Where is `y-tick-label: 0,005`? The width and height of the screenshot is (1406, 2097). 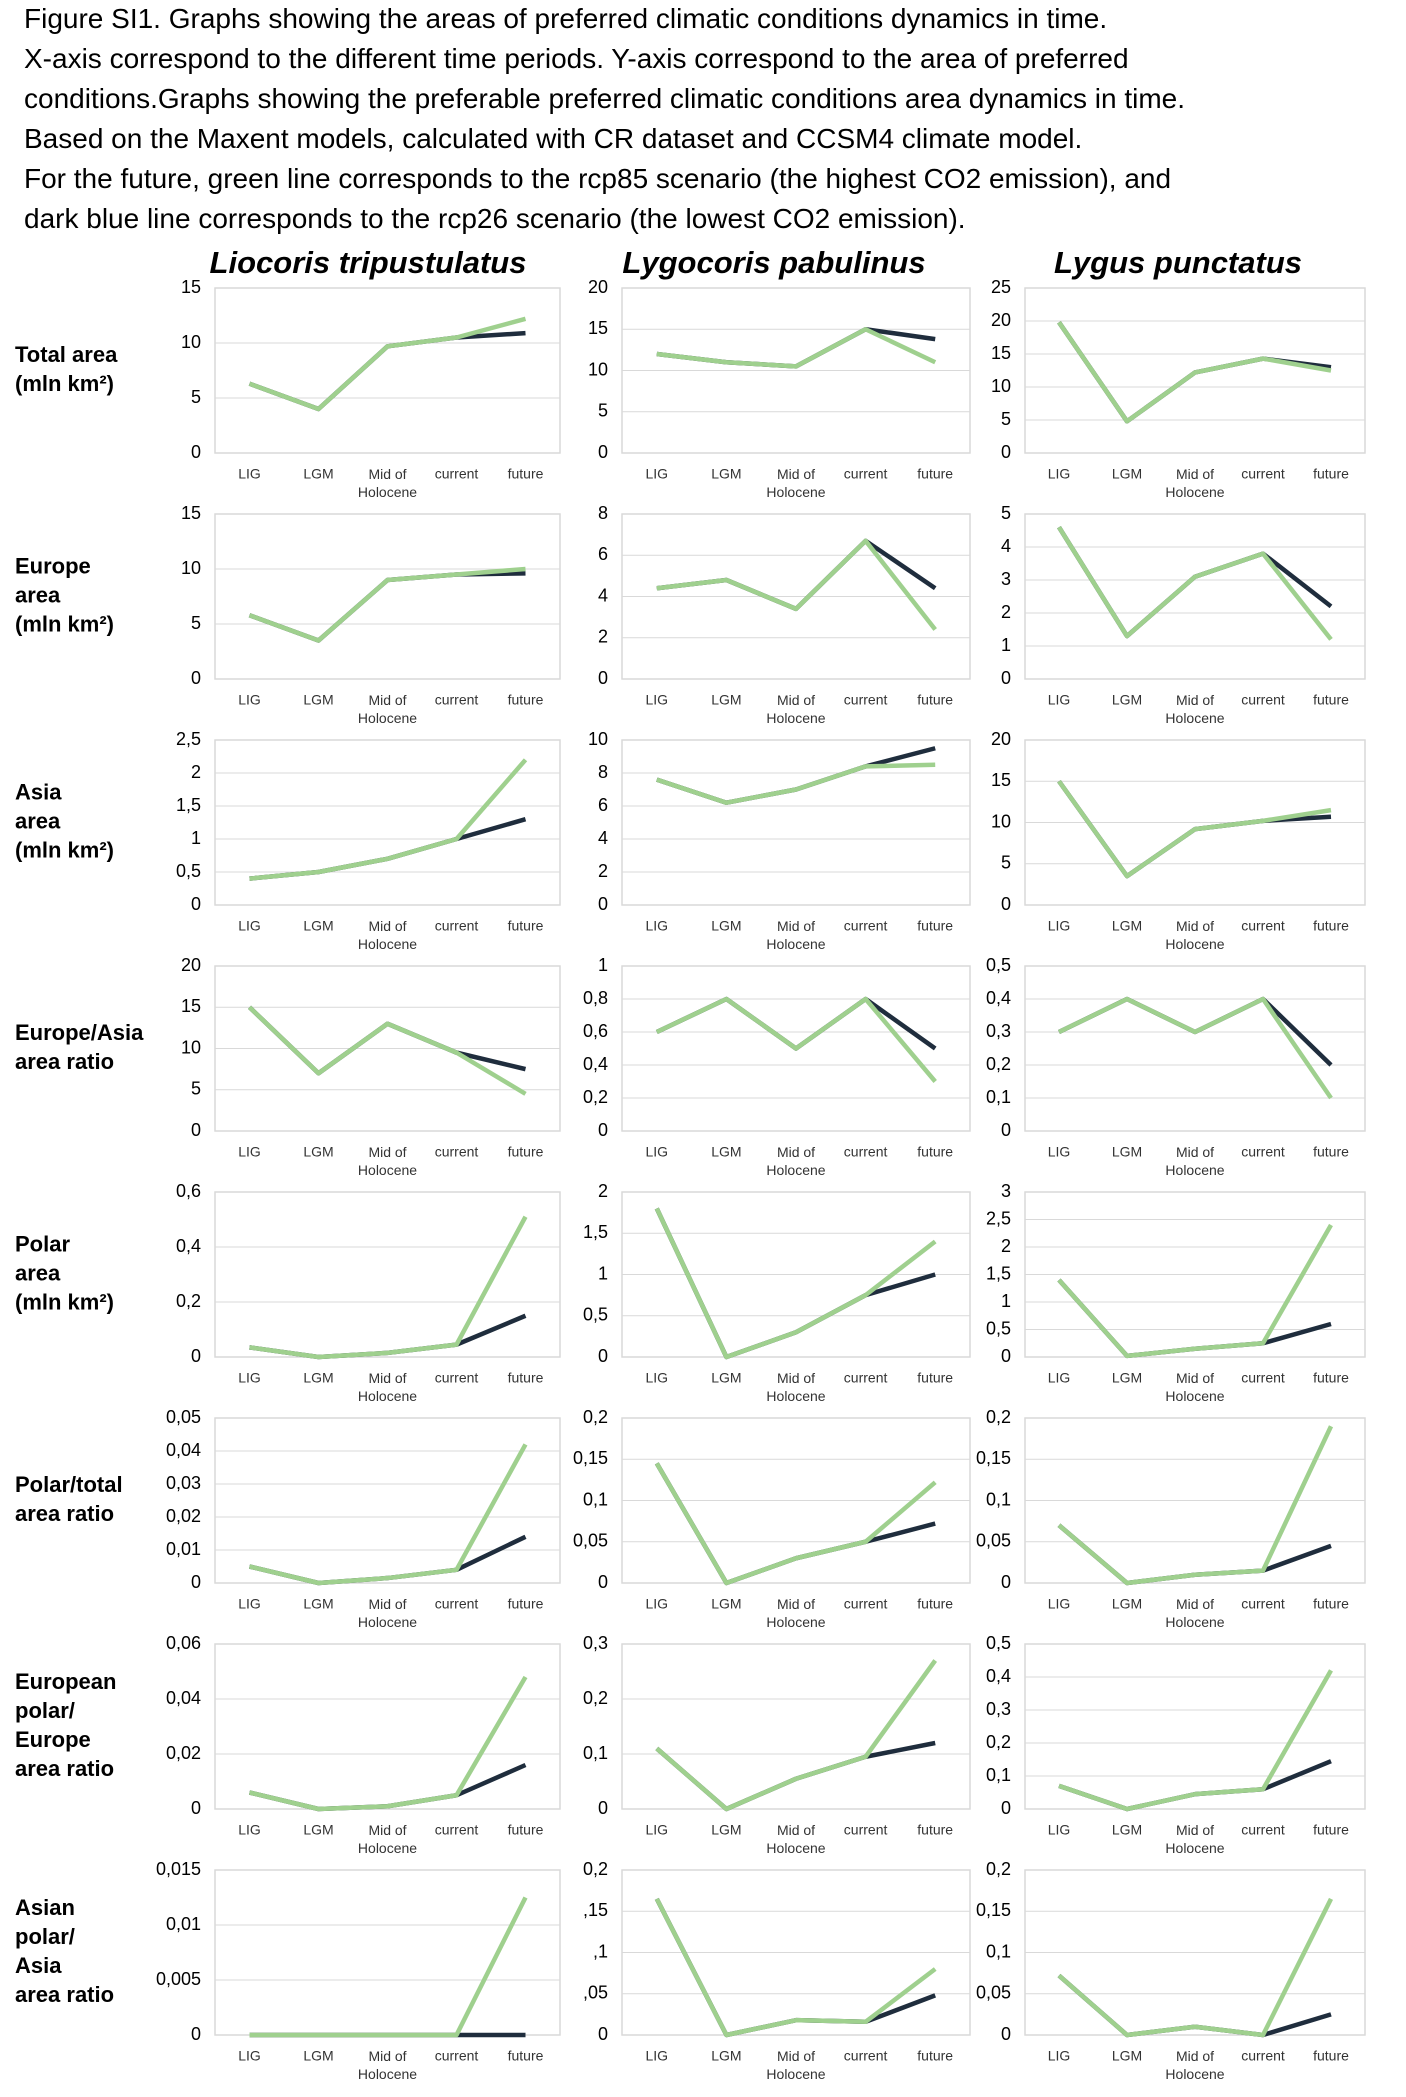
y-tick-label: 0,005 is located at coordinates (178, 1979).